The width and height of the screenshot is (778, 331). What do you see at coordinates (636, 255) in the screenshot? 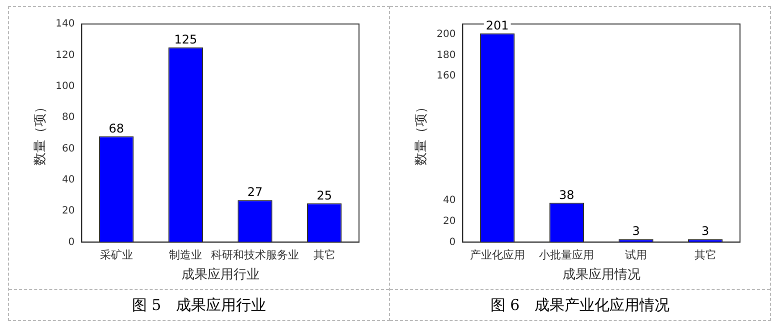
I see `x-tick-label: 试用` at bounding box center [636, 255].